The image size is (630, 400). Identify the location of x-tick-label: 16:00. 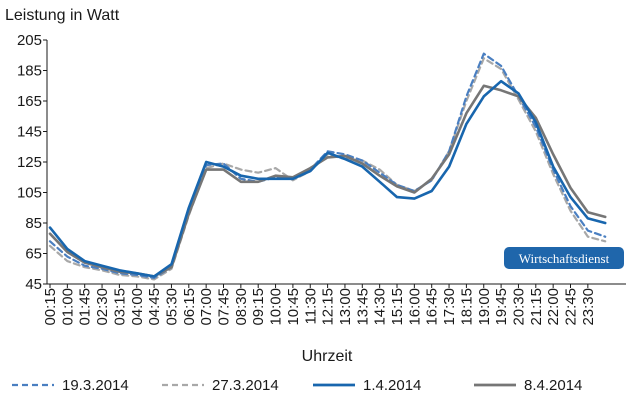
(414, 307).